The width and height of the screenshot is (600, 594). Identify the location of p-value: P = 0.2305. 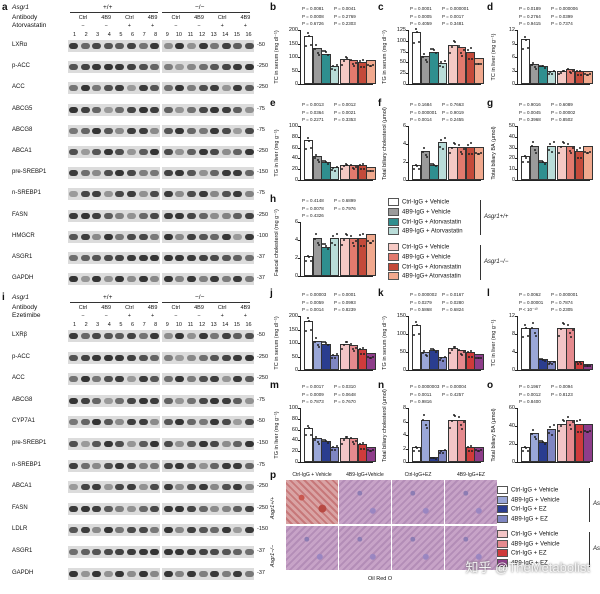
(562, 309).